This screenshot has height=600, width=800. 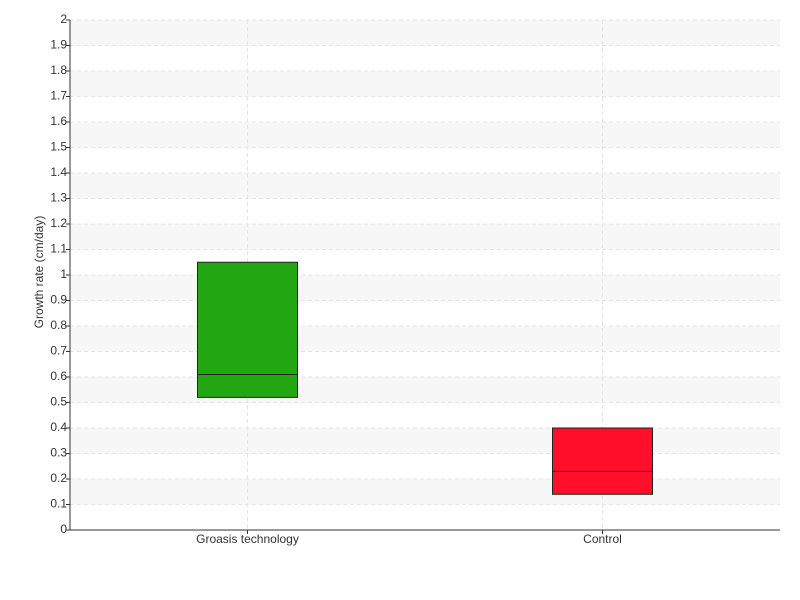 I want to click on x-tick-label: Control, so click(x=602, y=539).